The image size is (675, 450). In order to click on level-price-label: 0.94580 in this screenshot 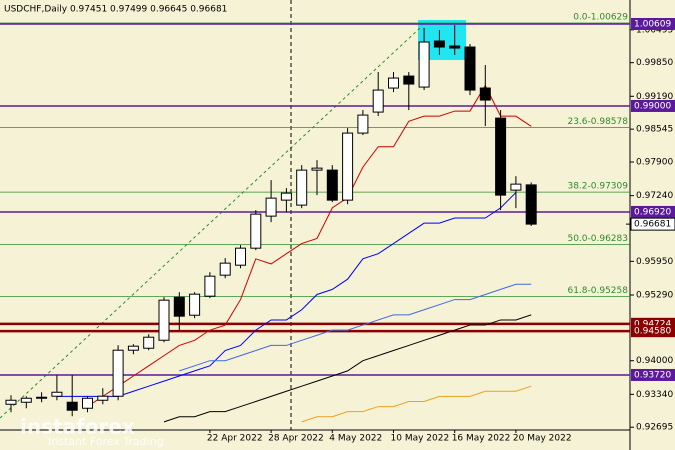, I will do `click(652, 332)`.